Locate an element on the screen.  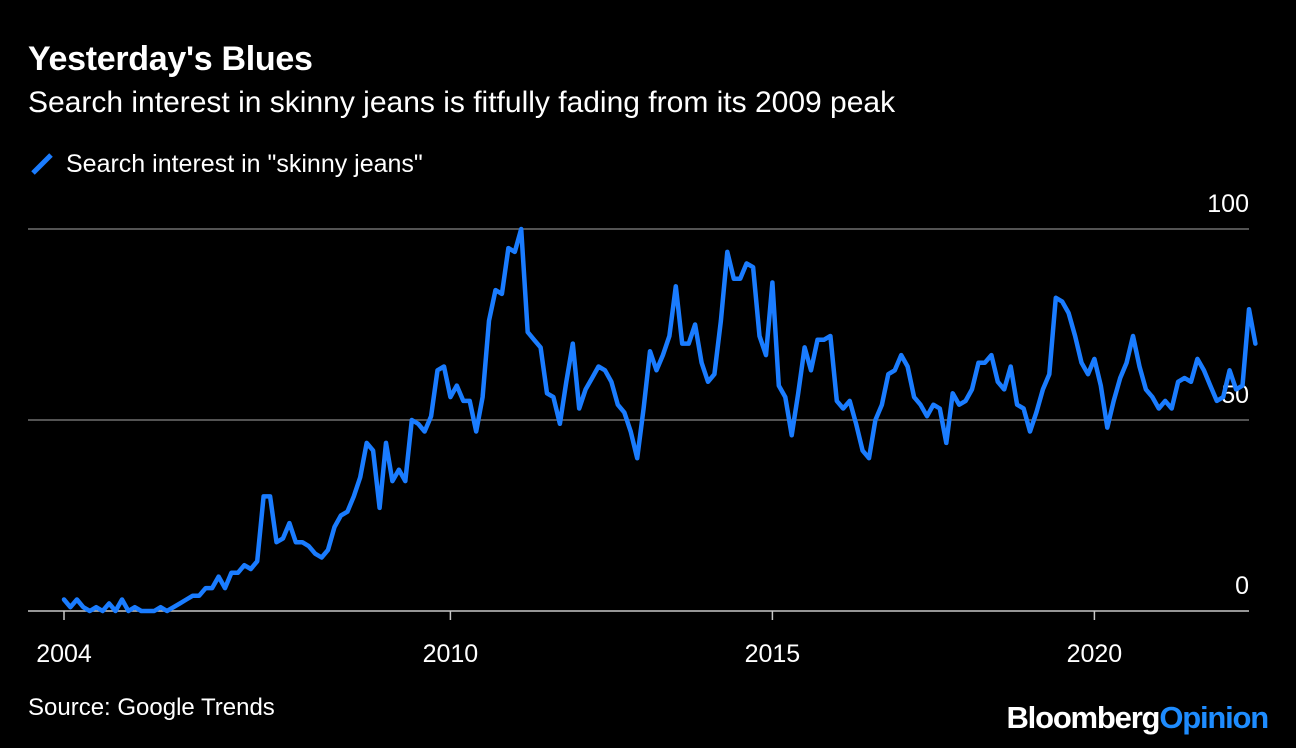
x-tick-label-2004: 2004 is located at coordinates (64, 654).